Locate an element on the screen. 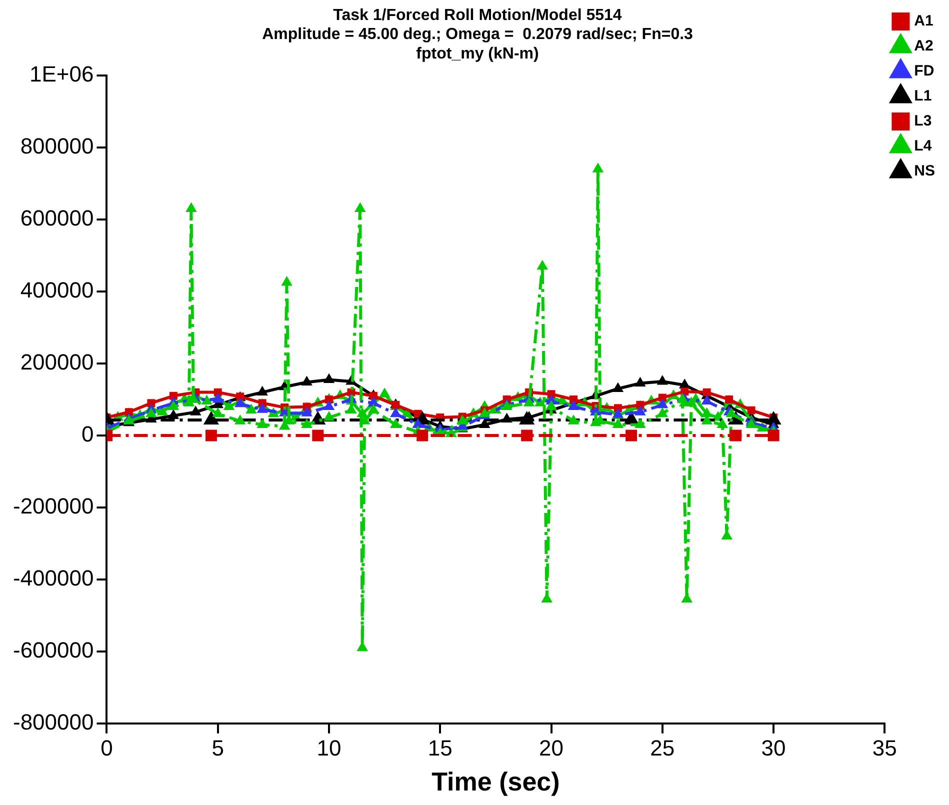  legend-label: NS is located at coordinates (925, 171).